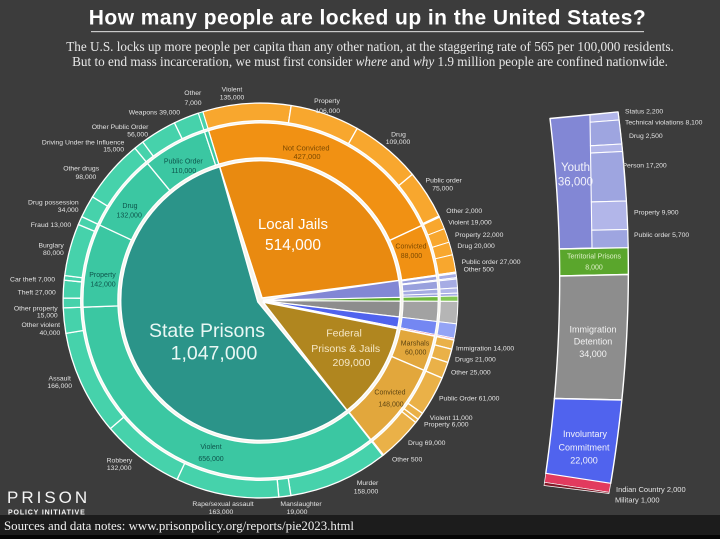 Image resolution: width=720 pixels, height=539 pixels. What do you see at coordinates (60, 379) in the screenshot?
I see `svg-text: Assault` at bounding box center [60, 379].